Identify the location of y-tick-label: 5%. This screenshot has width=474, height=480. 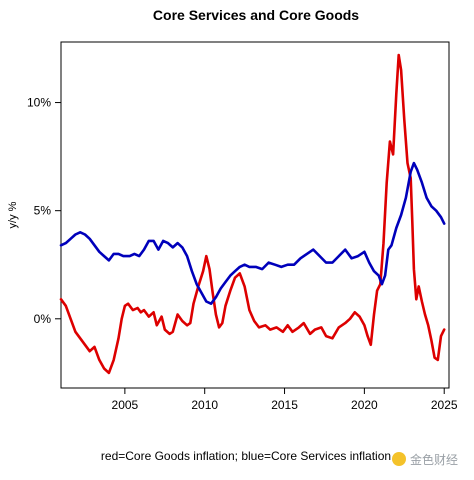
(43, 211).